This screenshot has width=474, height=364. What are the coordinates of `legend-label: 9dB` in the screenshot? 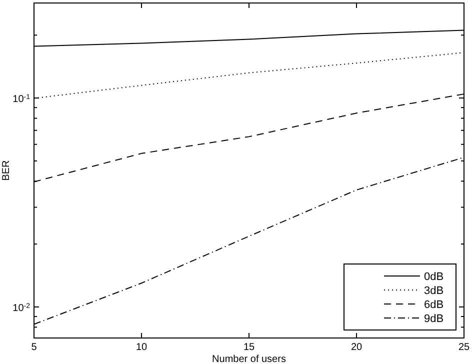 It's located at (434, 319).